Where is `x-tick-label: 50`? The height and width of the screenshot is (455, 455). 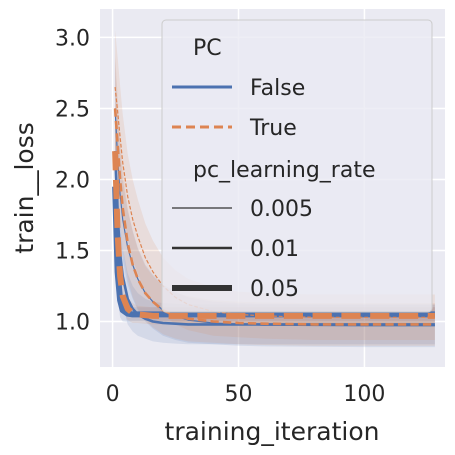 x-tick-label: 50 is located at coordinates (239, 394).